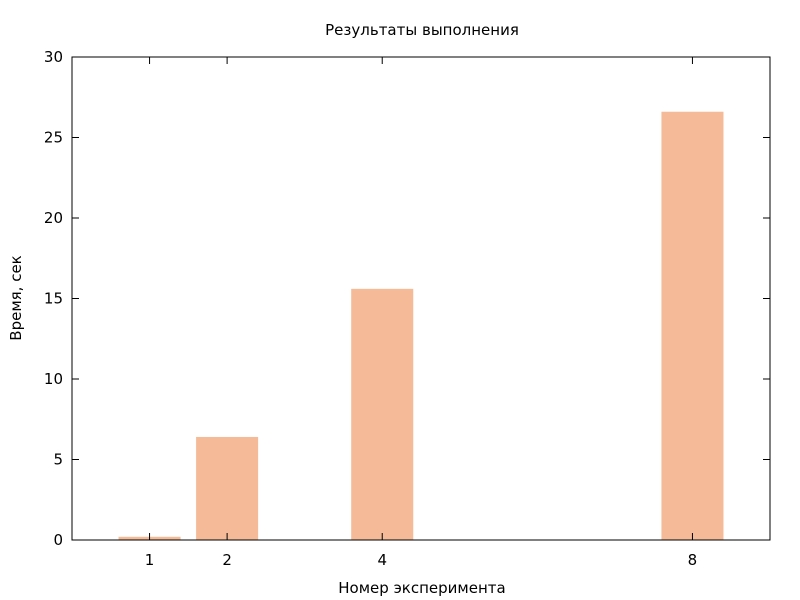 This screenshot has height=600, width=800. I want to click on y-tick-label: 5, so click(58, 460).